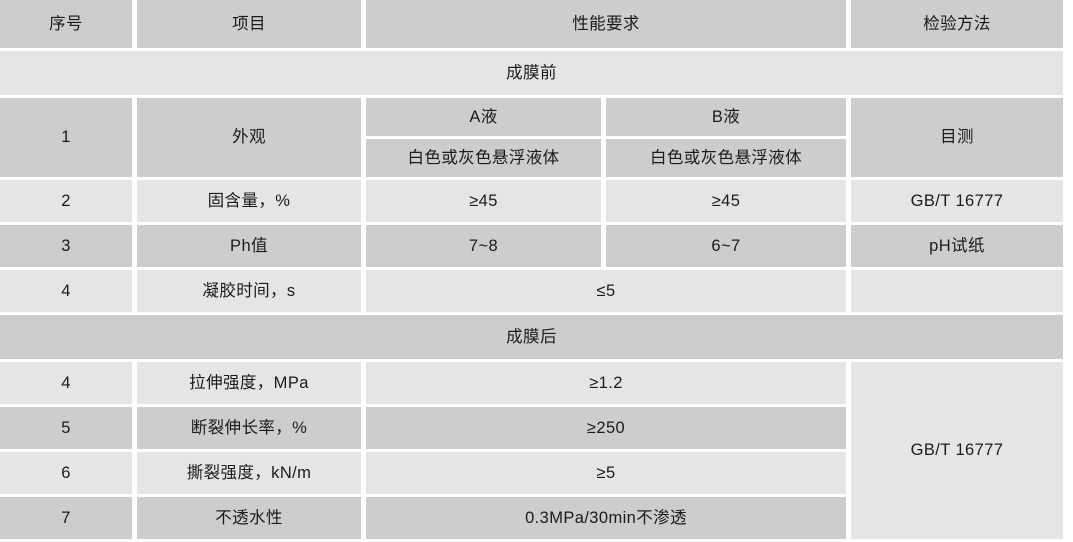 Image resolution: width=1073 pixels, height=542 pixels. Describe the element at coordinates (960, 25) in the screenshot. I see `column-header-method: 检验方法` at that location.